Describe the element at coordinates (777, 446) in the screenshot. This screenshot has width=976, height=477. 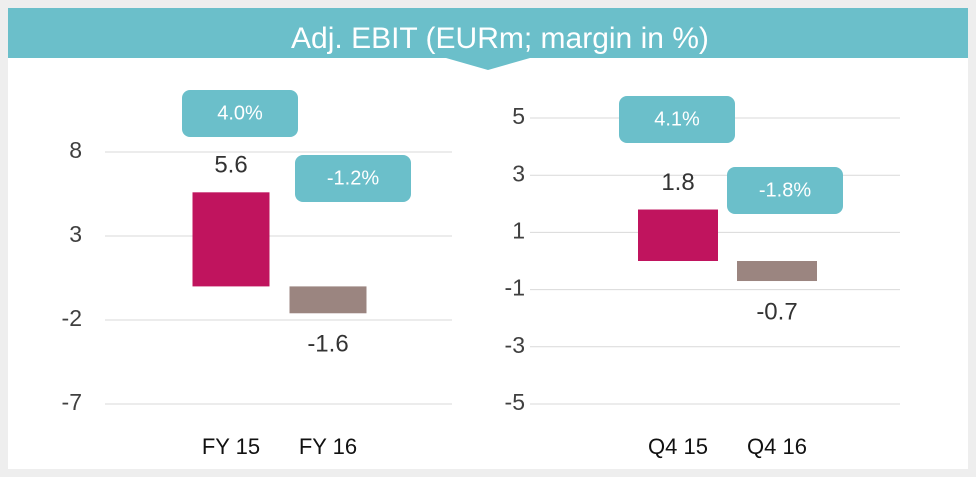
I see `x-tick-label: Q4 16` at that location.